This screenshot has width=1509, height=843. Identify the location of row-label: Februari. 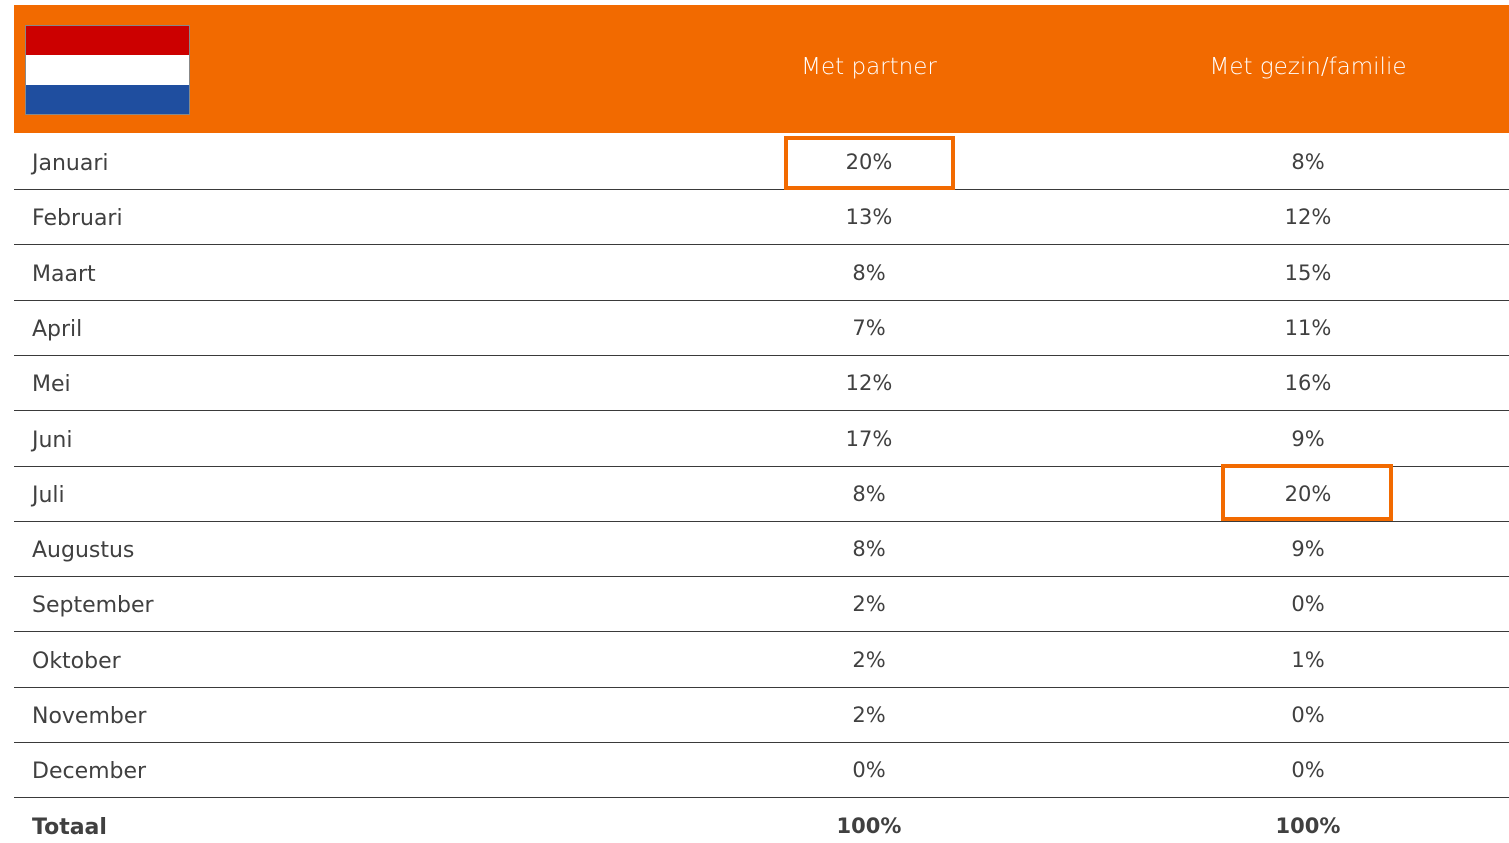
(77, 219).